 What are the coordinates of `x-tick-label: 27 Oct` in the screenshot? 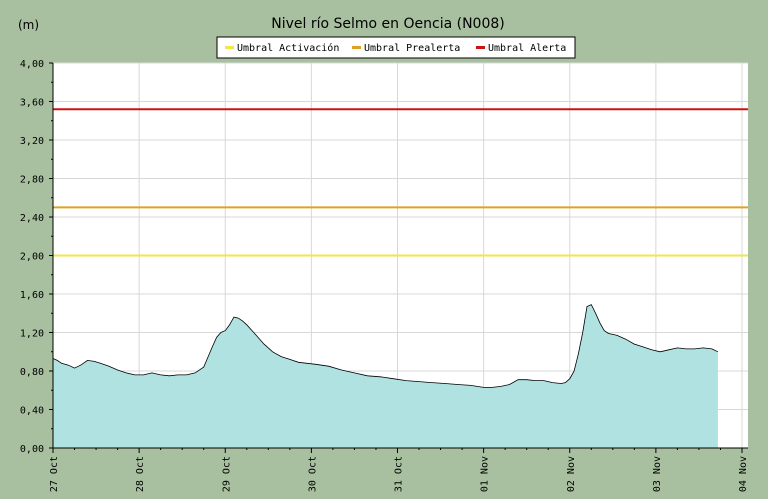 It's located at (54, 474).